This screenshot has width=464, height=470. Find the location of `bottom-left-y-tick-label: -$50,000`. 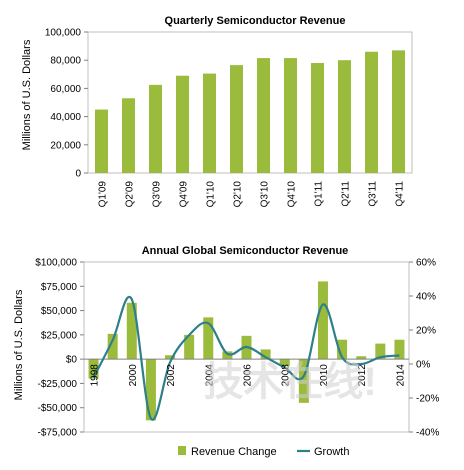

bottom-left-y-tick-label: -$50,000 is located at coordinates (58, 408).